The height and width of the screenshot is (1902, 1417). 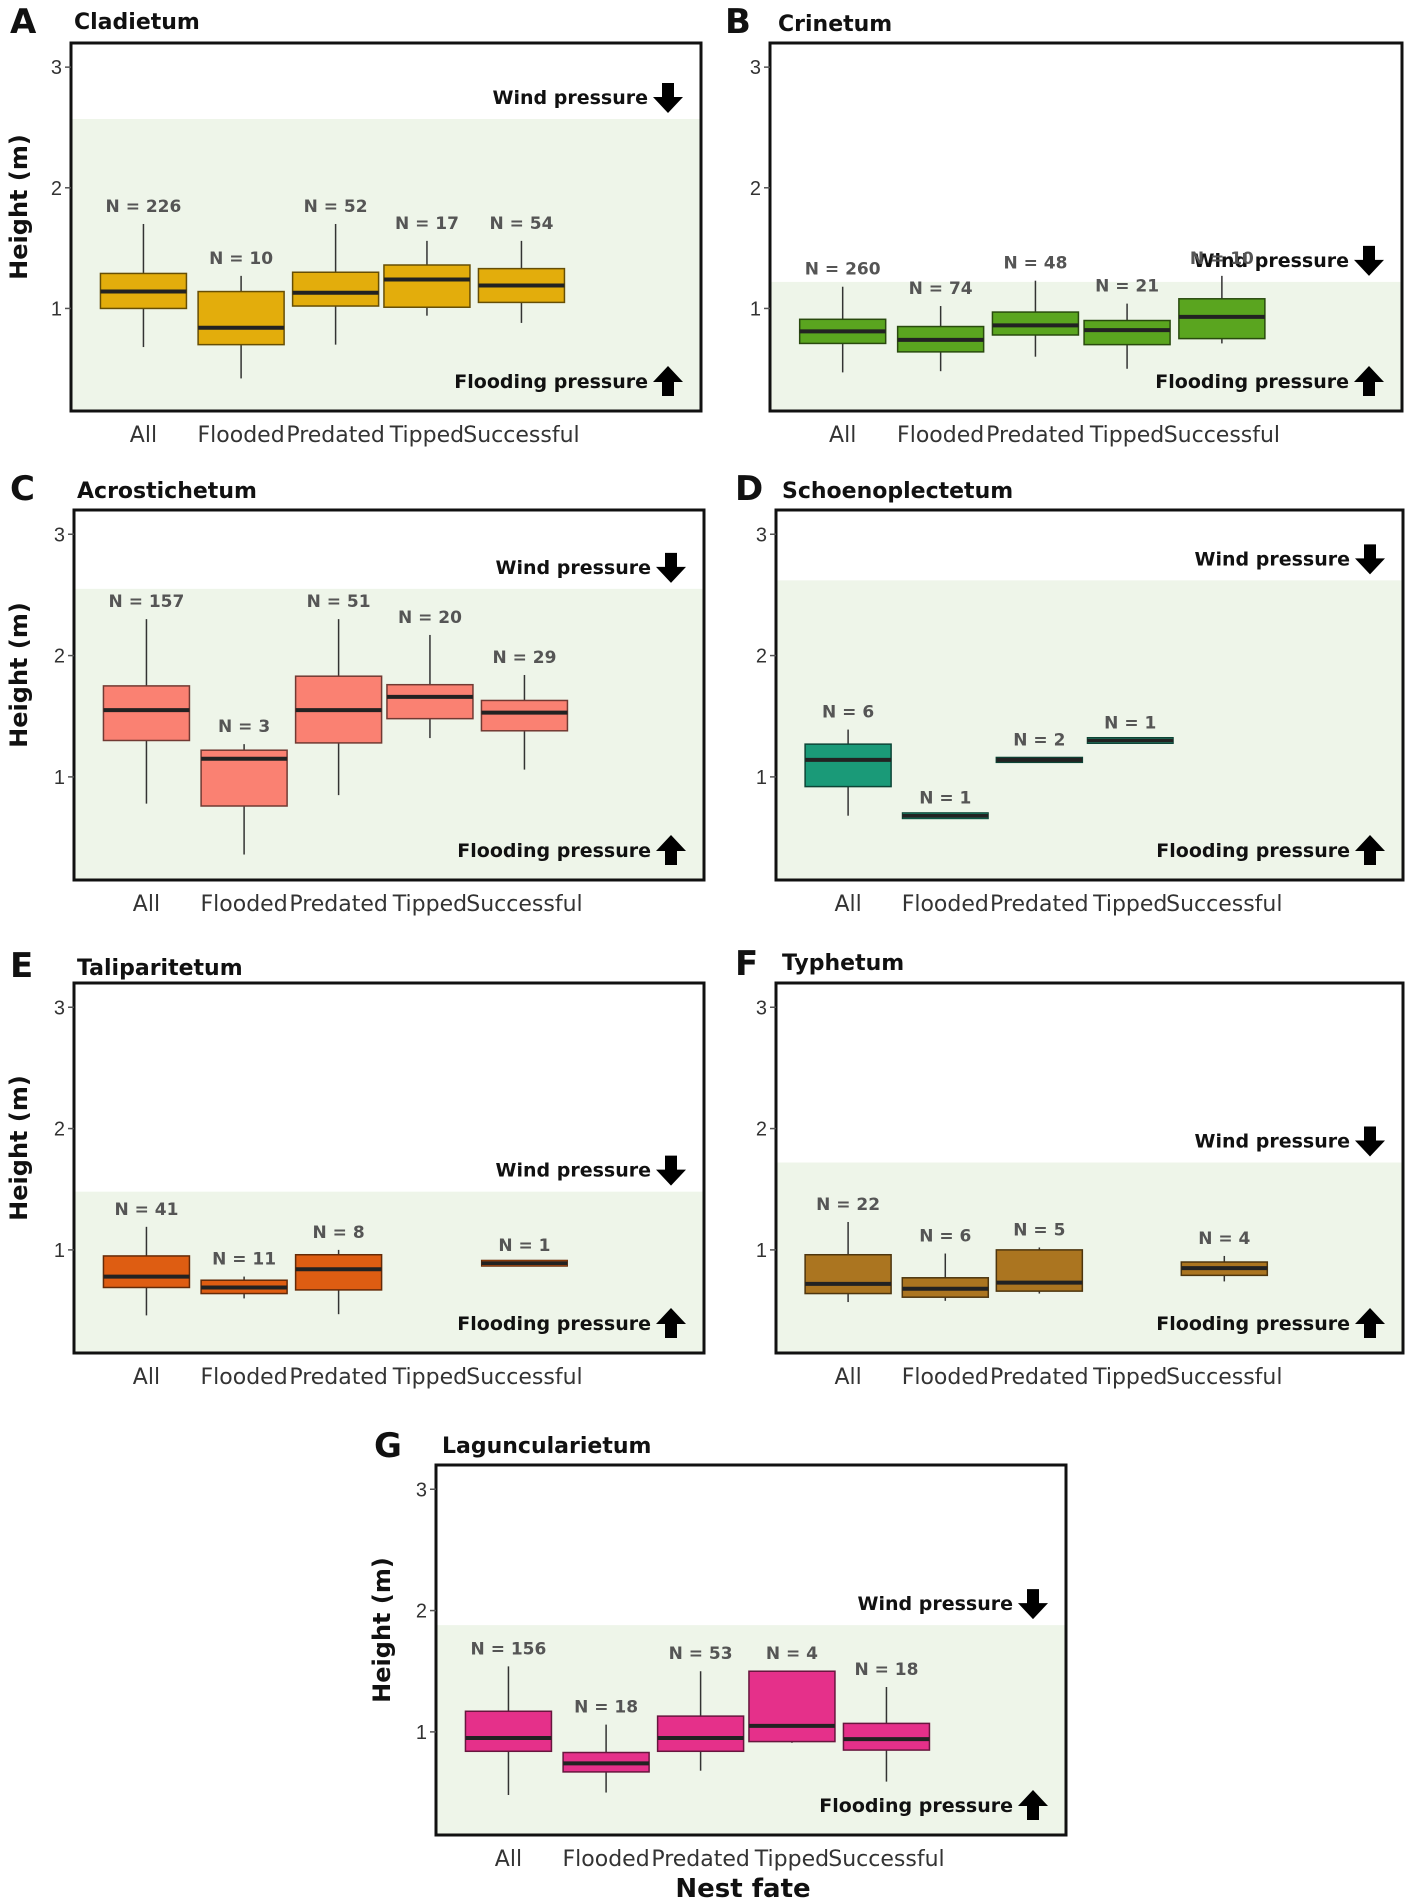 I want to click on sample-size-label: N = 2, so click(x=1039, y=740).